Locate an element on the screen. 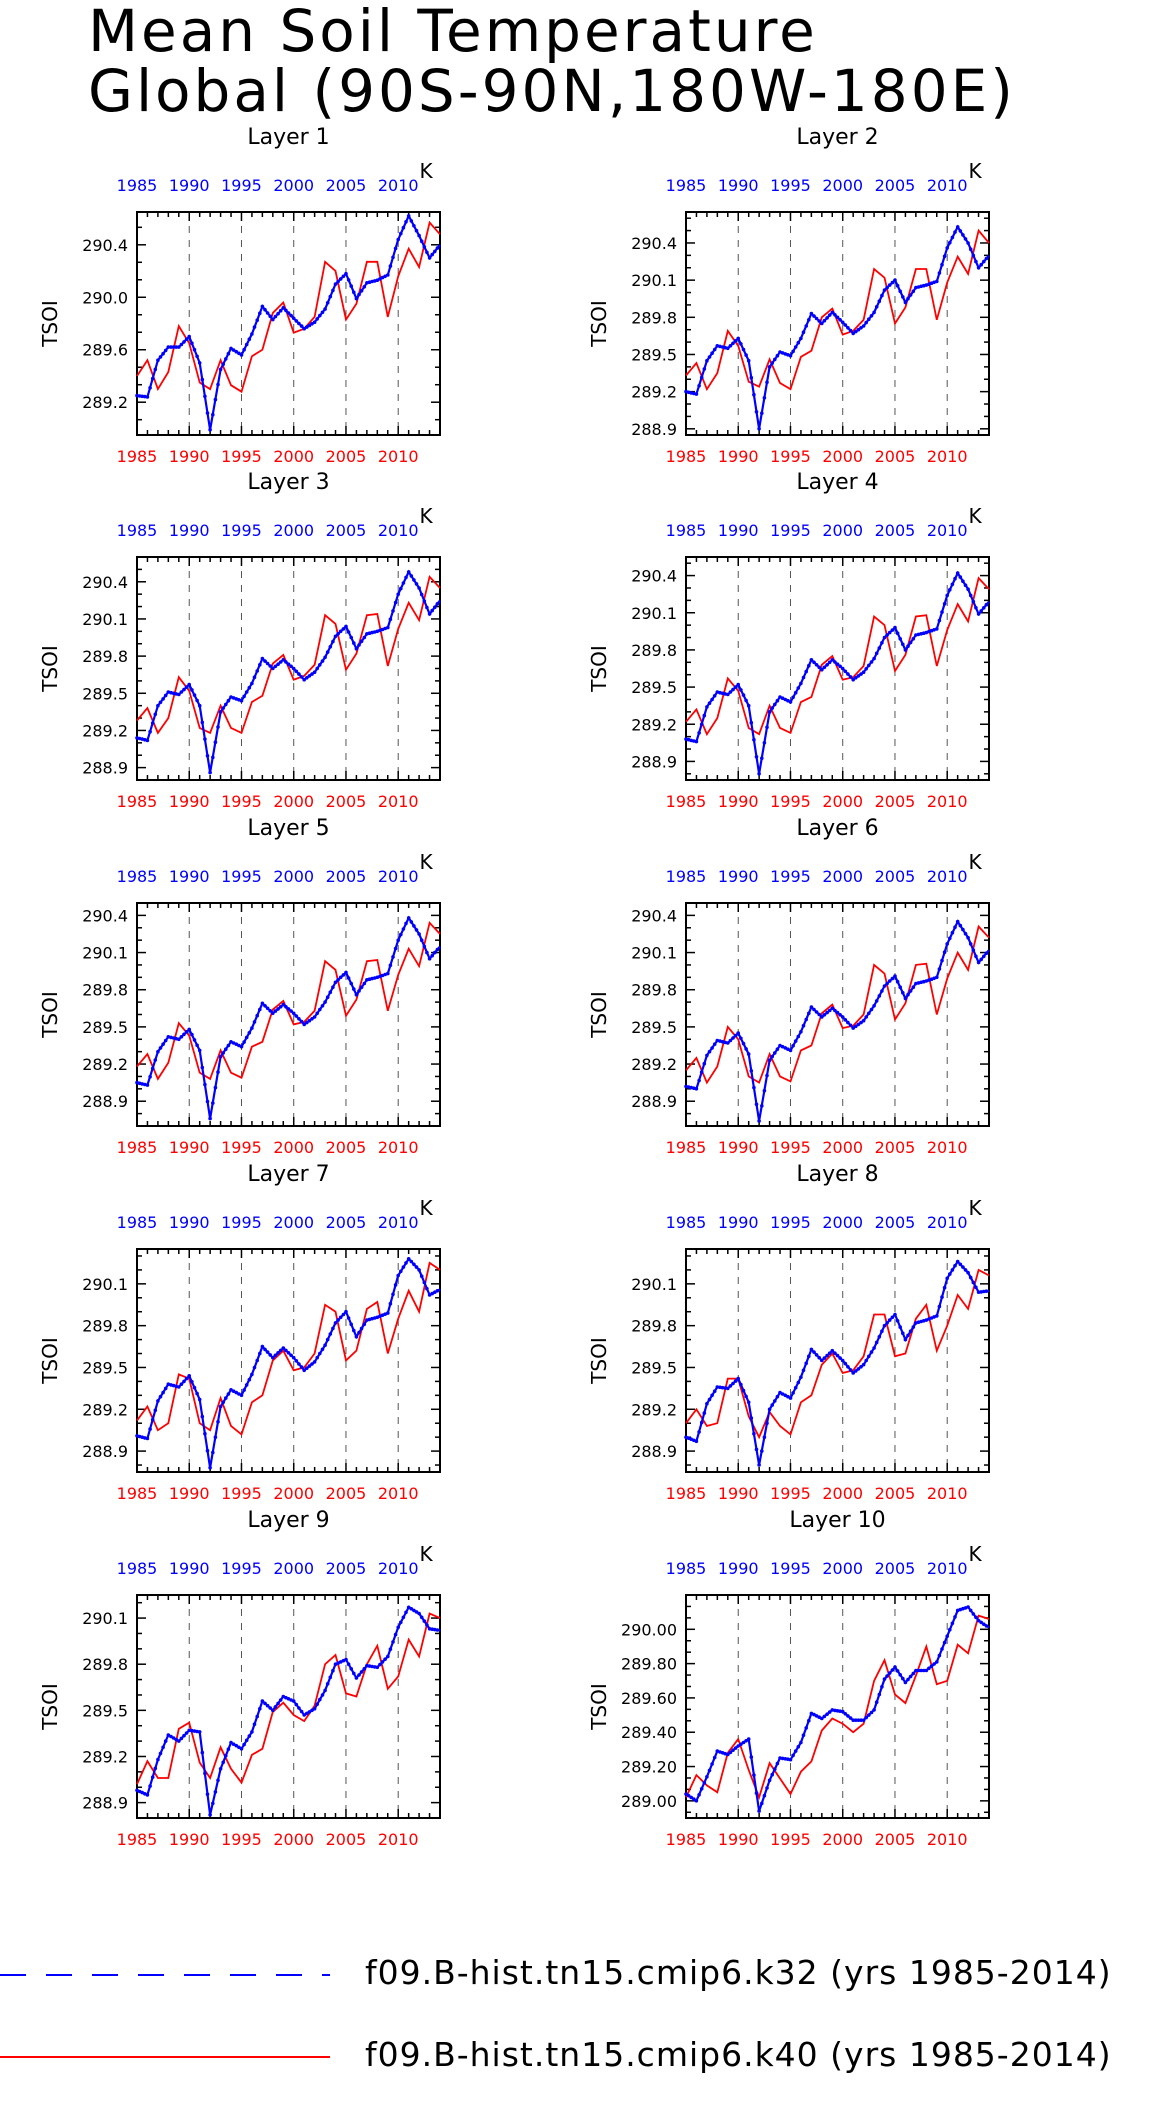  x-tick-label-bottom: 2005 is located at coordinates (895, 456).